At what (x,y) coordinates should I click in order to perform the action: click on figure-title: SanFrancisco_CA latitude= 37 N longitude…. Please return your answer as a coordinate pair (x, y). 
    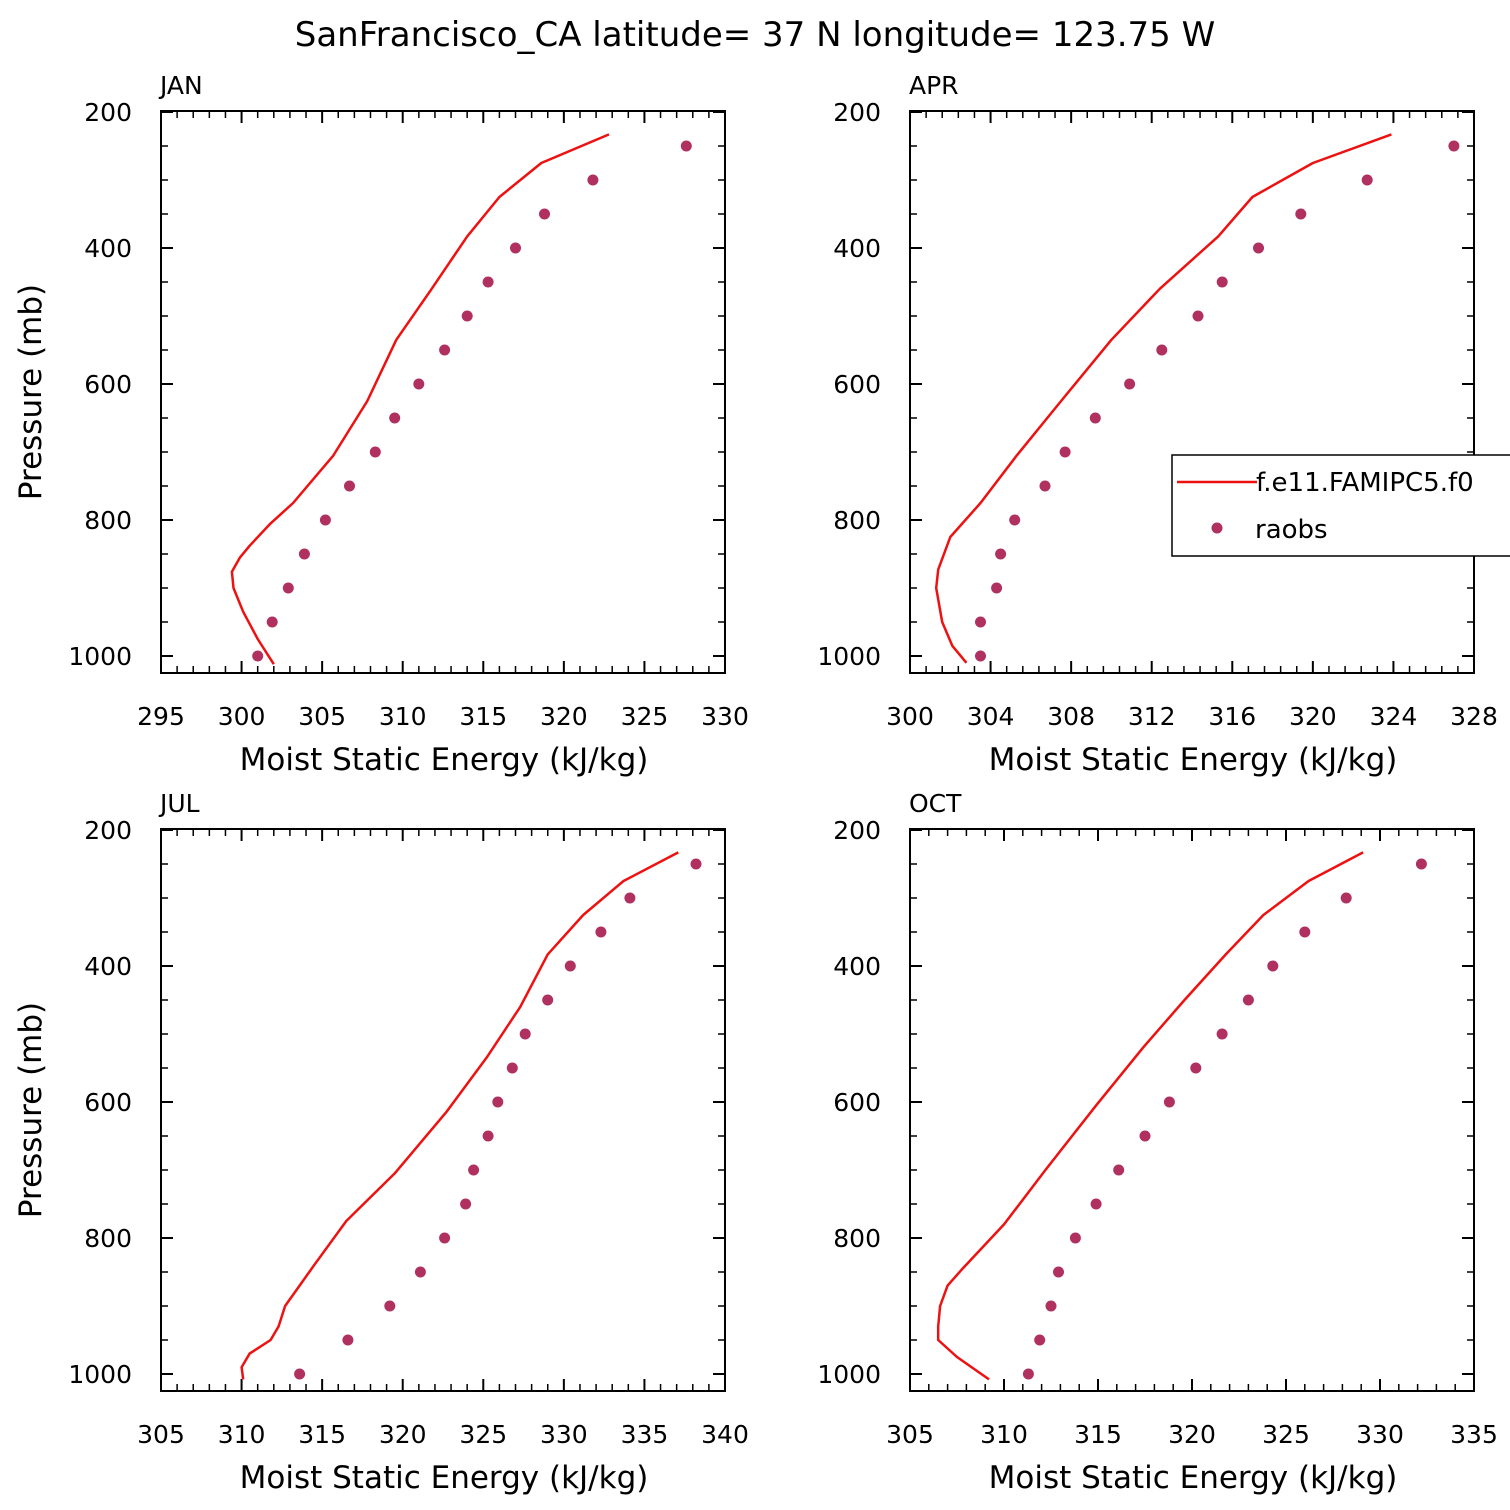
    Looking at the image, I should click on (755, 35).